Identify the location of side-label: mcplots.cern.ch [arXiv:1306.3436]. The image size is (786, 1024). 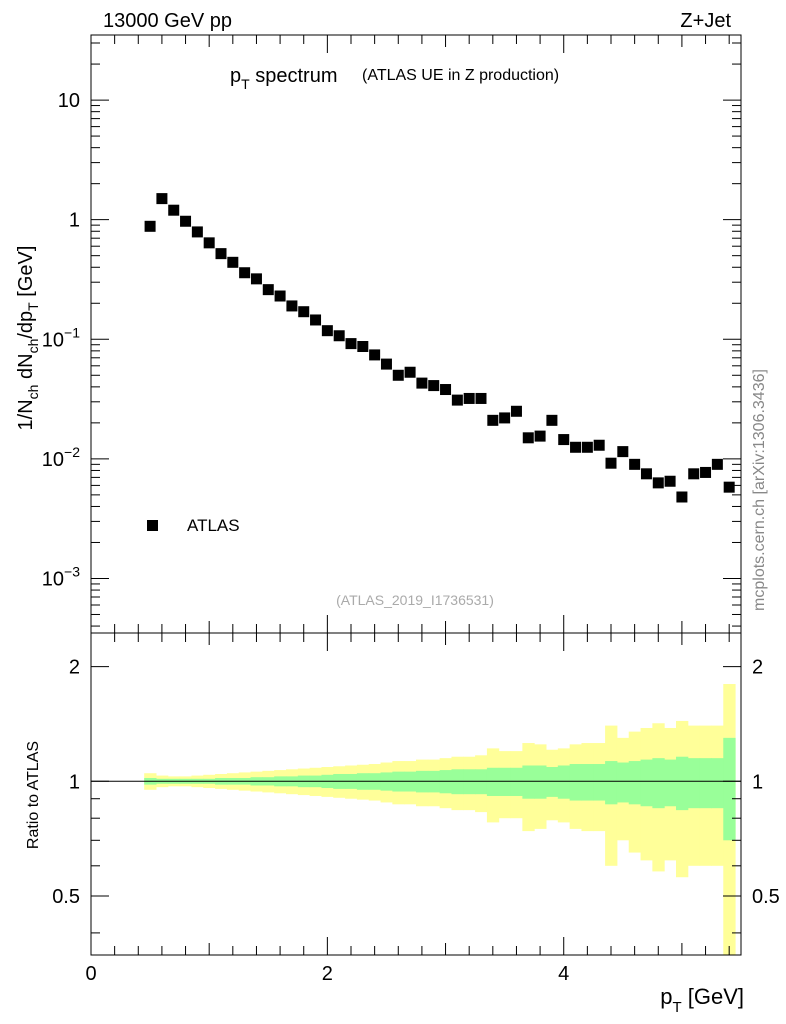
(759, 490).